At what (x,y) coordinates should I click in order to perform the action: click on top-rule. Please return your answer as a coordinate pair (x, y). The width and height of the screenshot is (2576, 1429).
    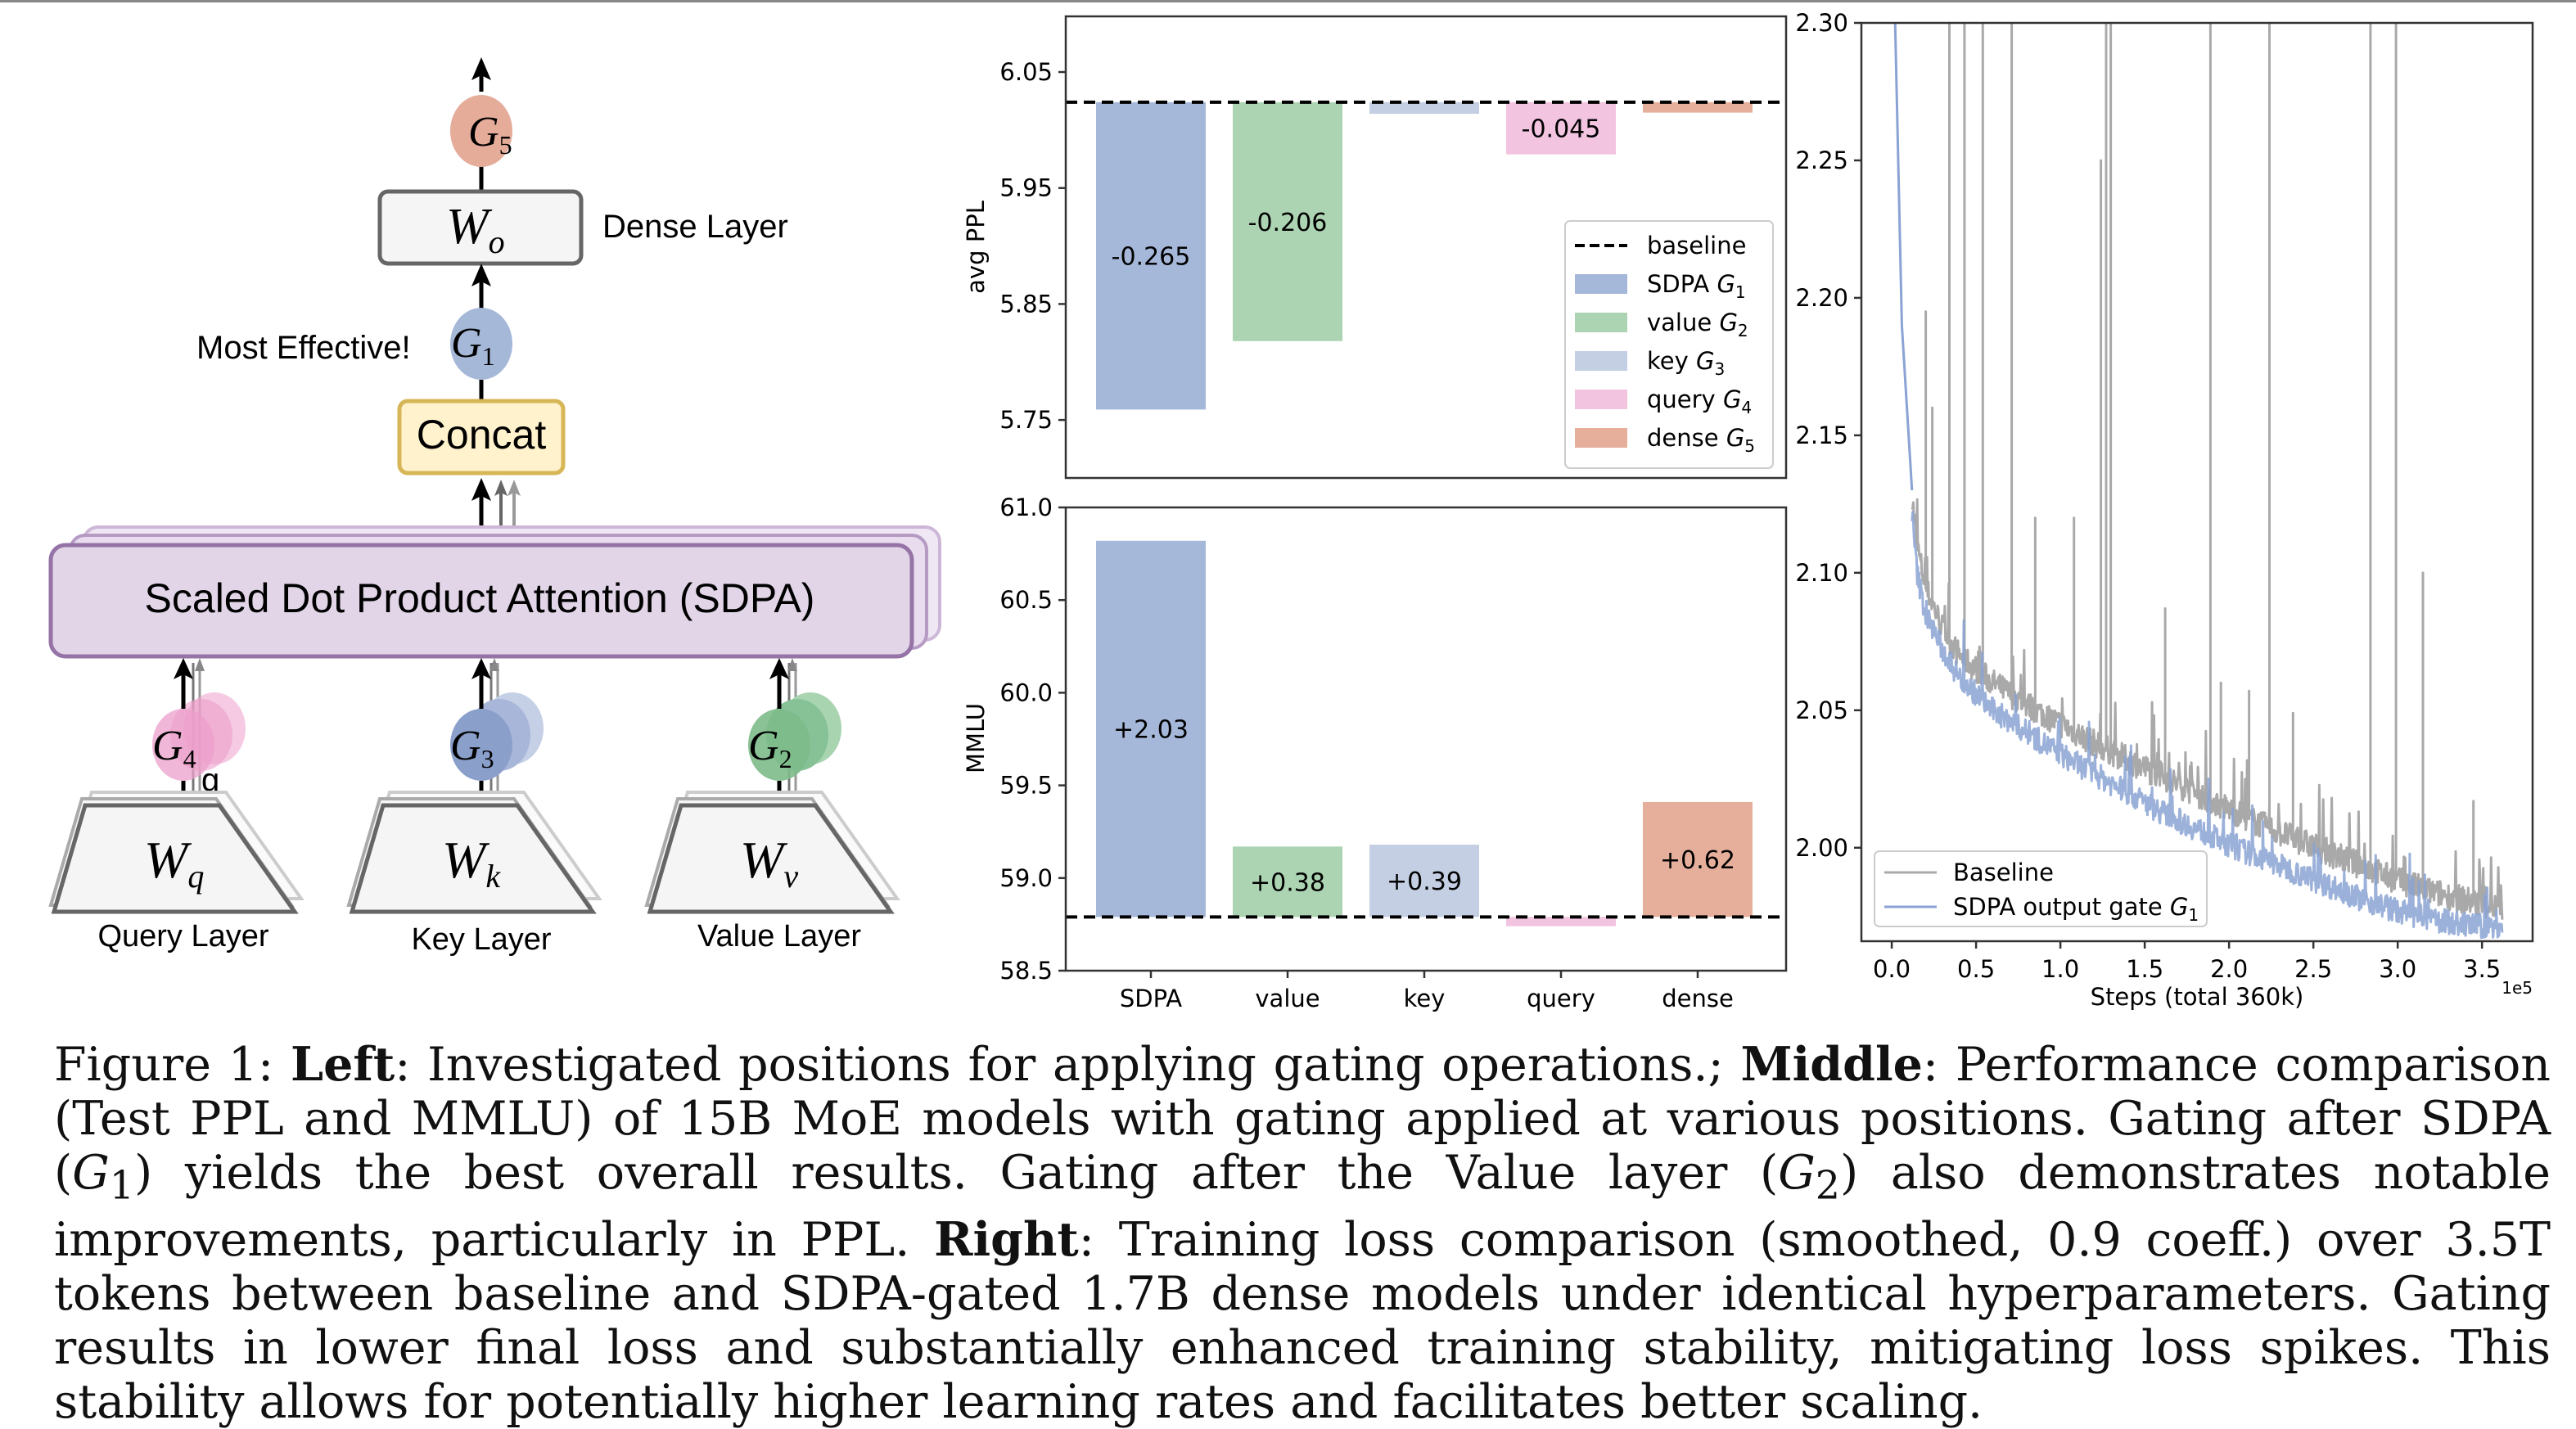
    Looking at the image, I should click on (1288, 1).